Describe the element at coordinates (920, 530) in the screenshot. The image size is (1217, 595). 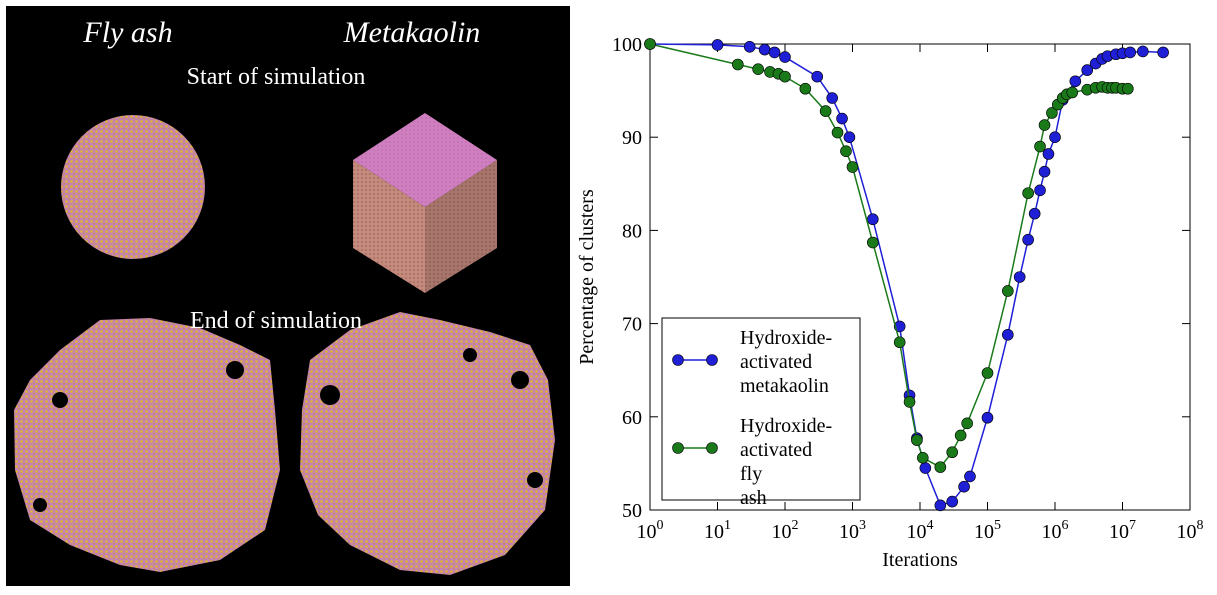
I see `x-tick-label: 10⁴` at that location.